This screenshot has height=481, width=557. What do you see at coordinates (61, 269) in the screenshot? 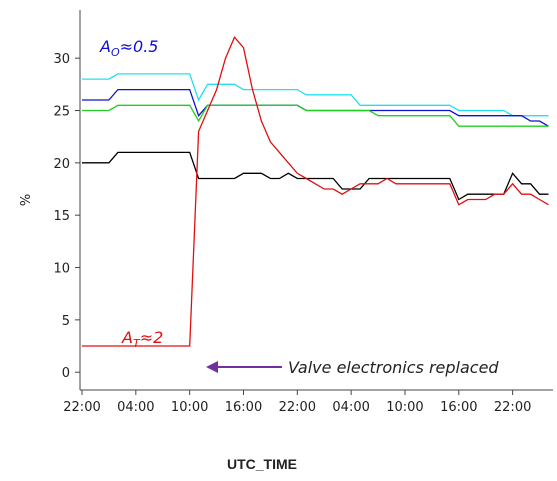
I see `y-tick-label: 10` at bounding box center [61, 269].